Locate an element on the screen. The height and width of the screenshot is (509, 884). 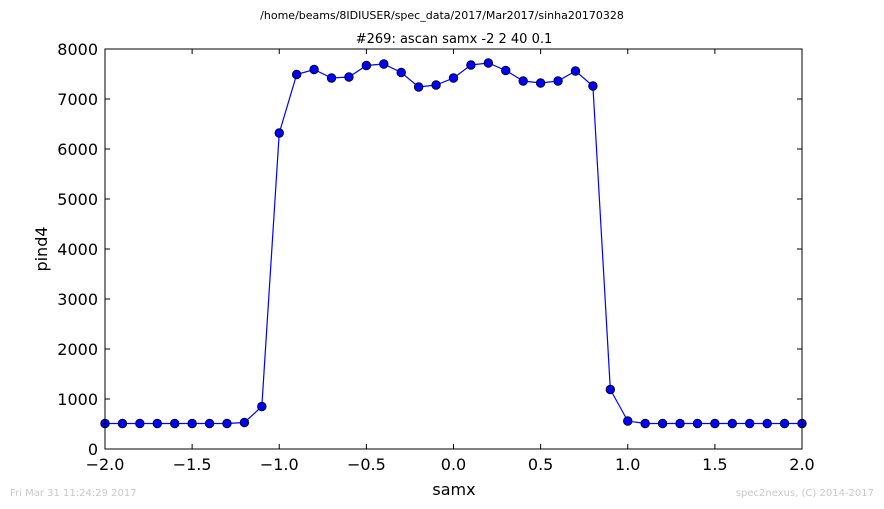
x-tick-label: 2.0 is located at coordinates (801, 464).